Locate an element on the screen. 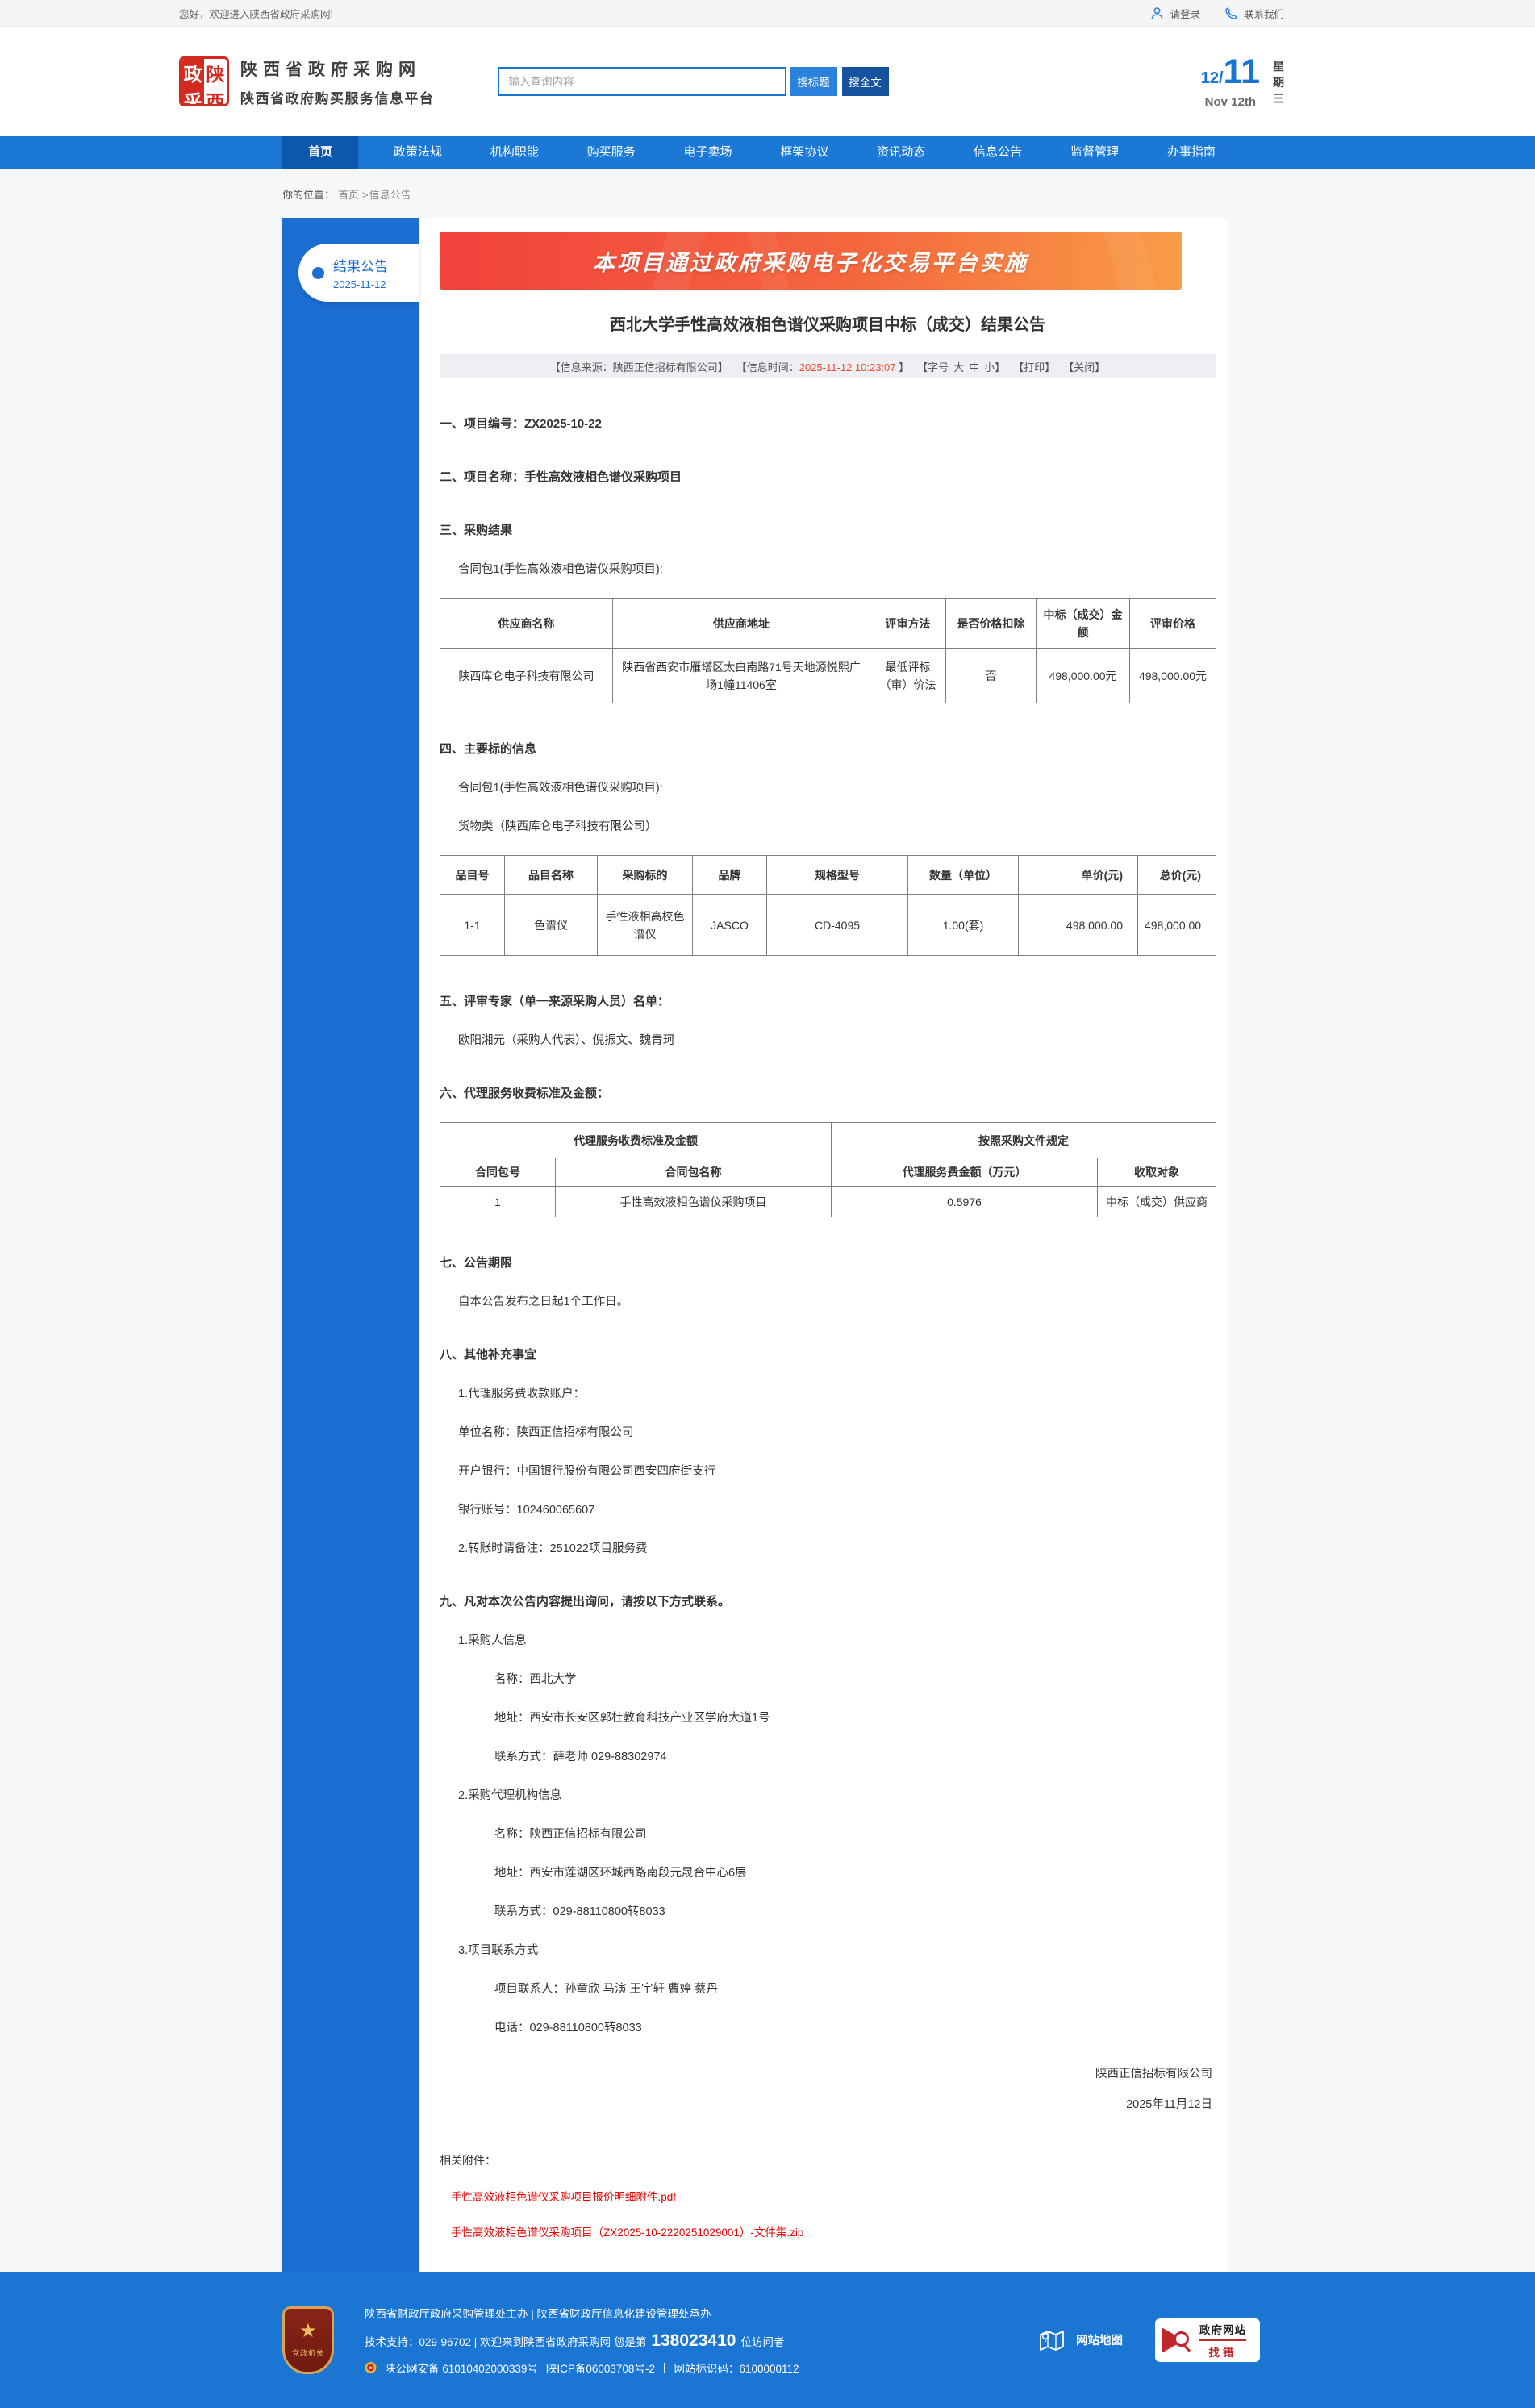  purchaser-info-heading: 1.采购人信息 is located at coordinates (492, 1640).